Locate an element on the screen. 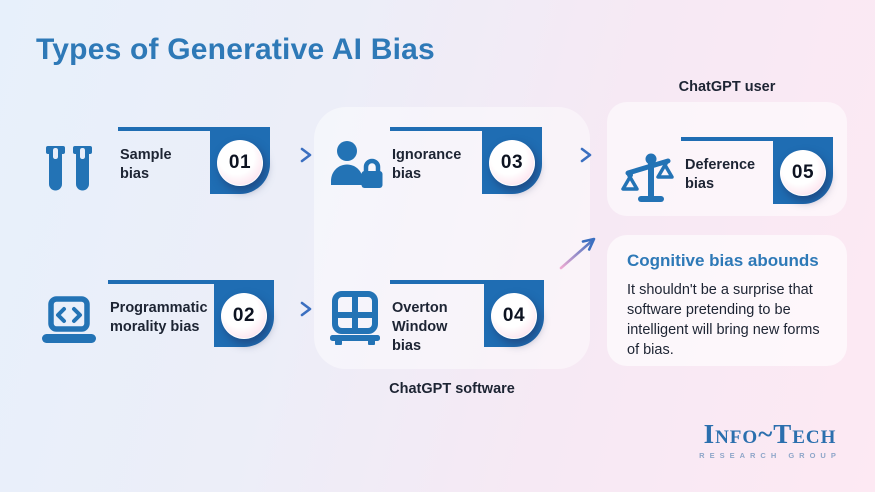 This screenshot has height=492, width=875. arrow-software-to-callout-icon is located at coordinates (578, 254).